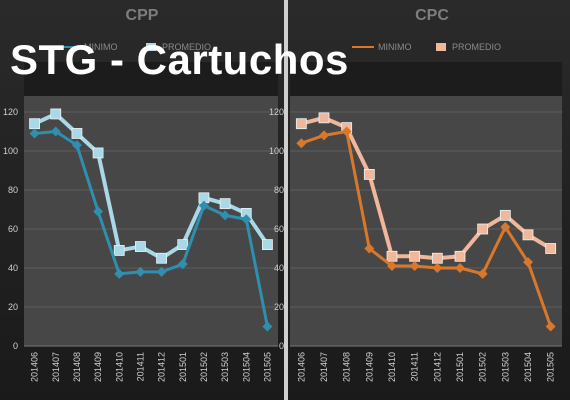  Describe the element at coordinates (119, 367) in the screenshot. I see `cpp-x-tick-label: 201410` at that location.